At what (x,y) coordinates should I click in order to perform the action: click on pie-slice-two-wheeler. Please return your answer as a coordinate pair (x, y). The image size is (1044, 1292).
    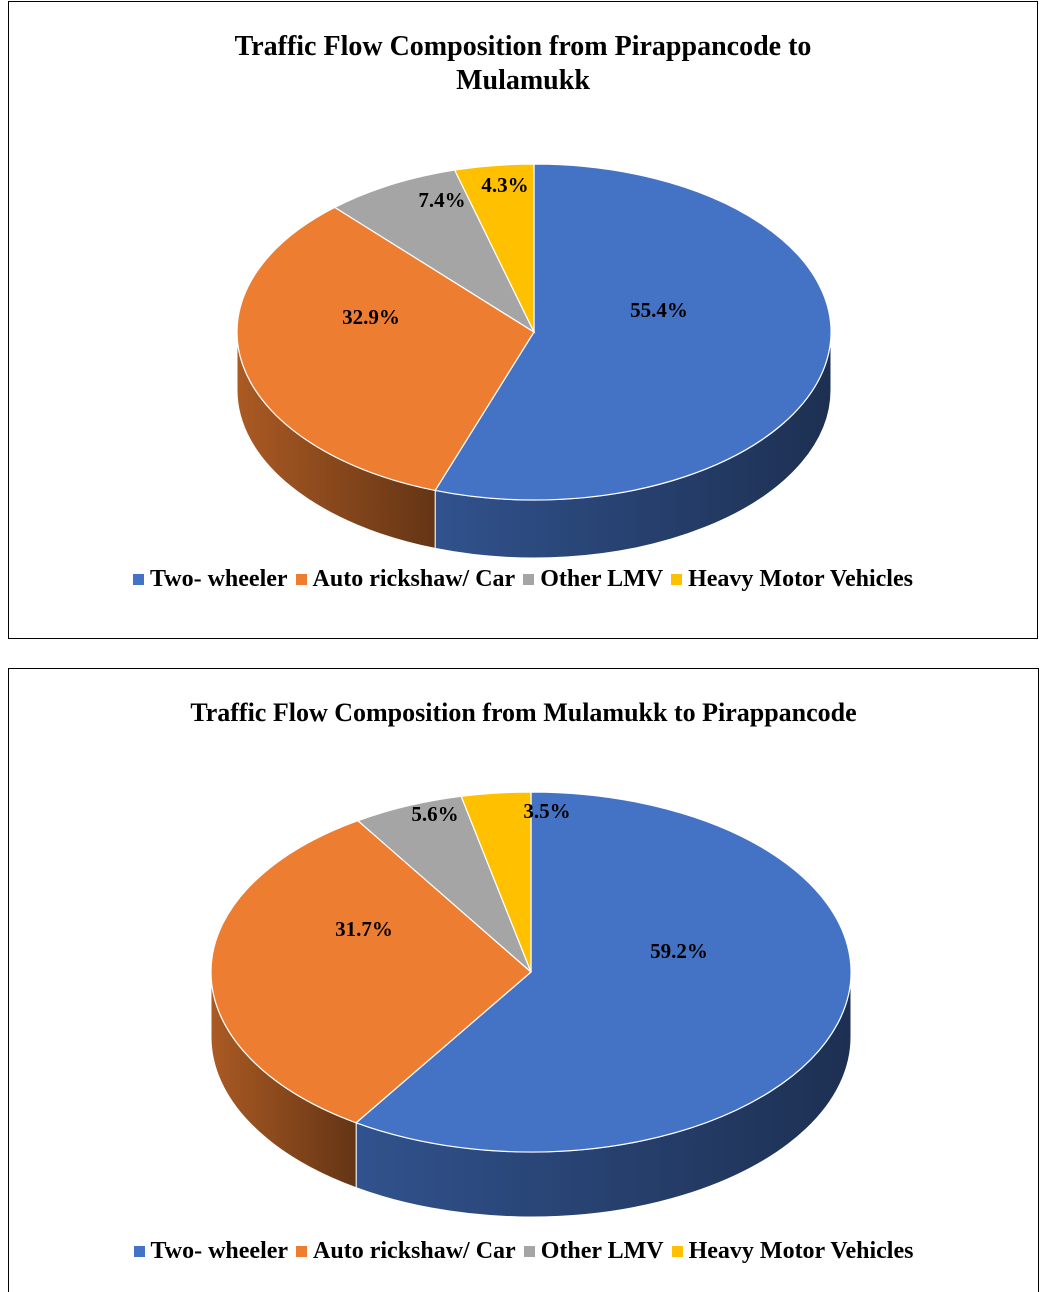
    Looking at the image, I should click on (603, 972).